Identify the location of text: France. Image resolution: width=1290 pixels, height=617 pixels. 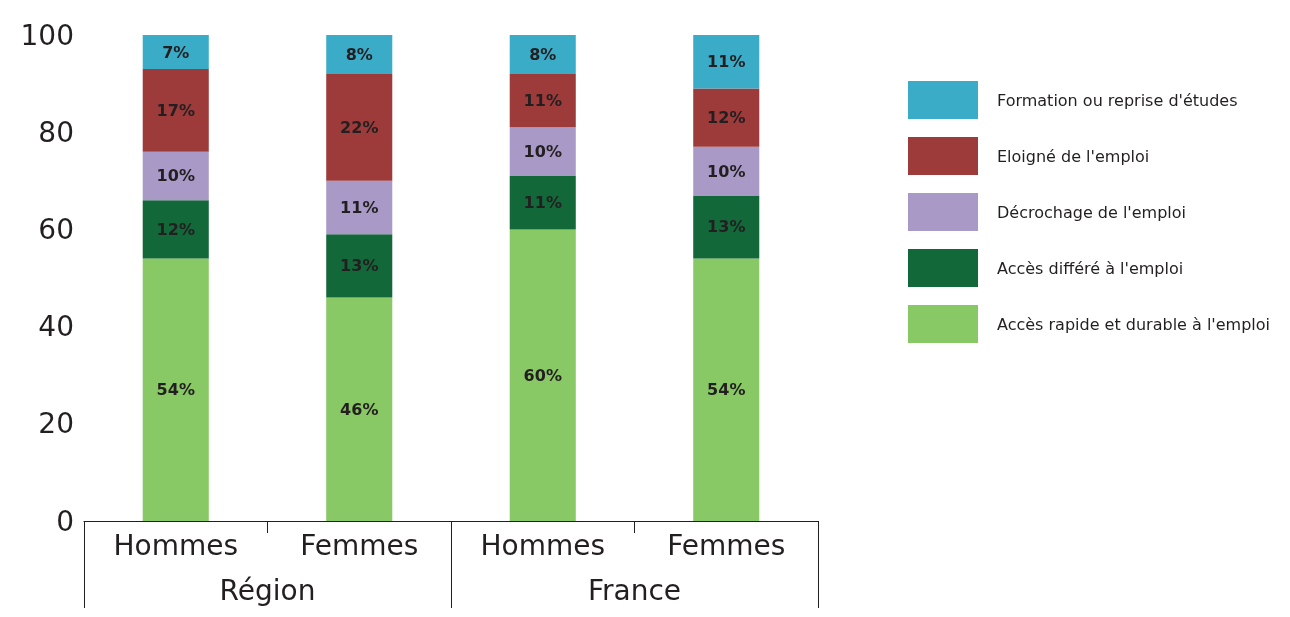
(634, 590).